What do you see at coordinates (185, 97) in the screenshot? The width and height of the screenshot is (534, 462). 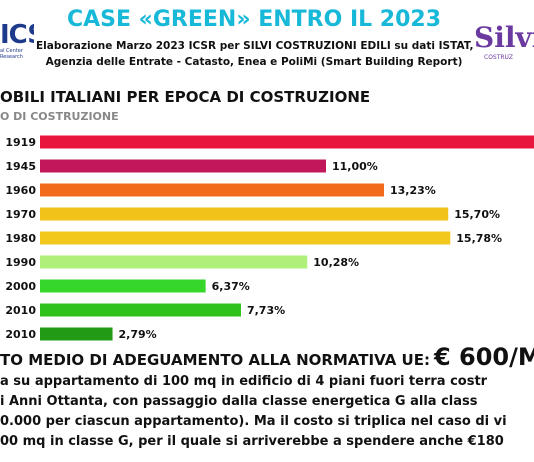 I see `chart-title: OBILI ITALIANI PER EPOCA DI COSTRUZIONE` at bounding box center [185, 97].